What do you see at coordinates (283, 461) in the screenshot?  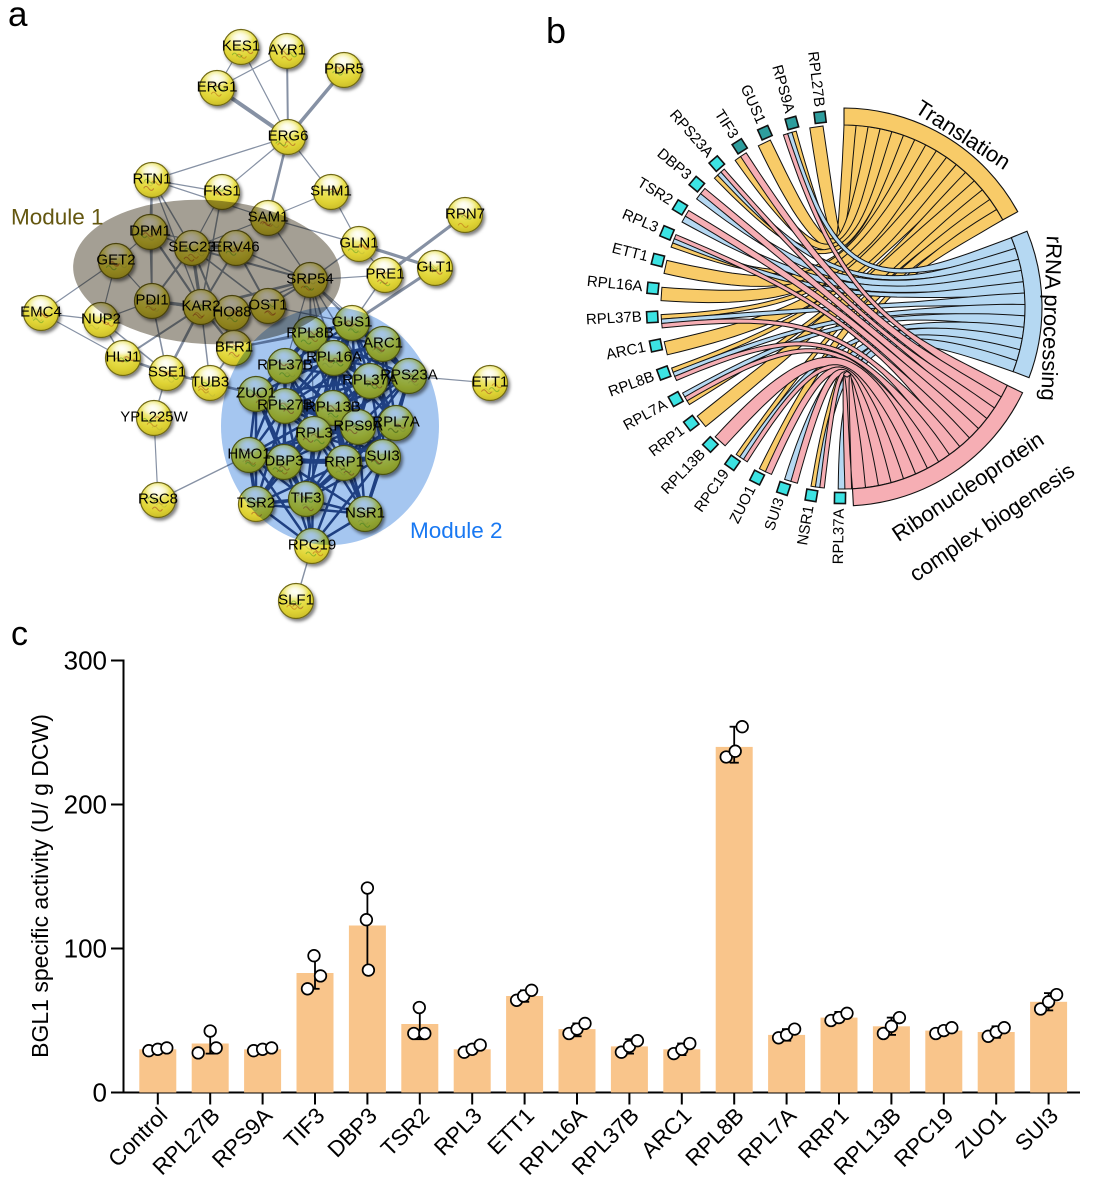 I see `svg-text: DBP3` at bounding box center [283, 461].